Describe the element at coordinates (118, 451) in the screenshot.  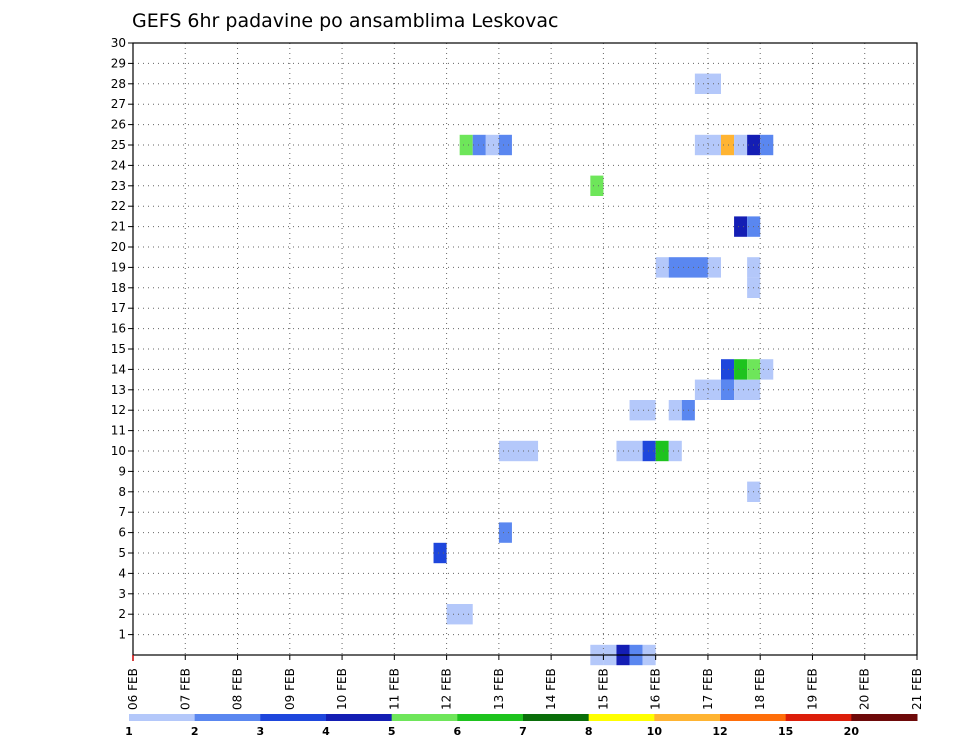
I see `y-tick-label: 10` at that location.